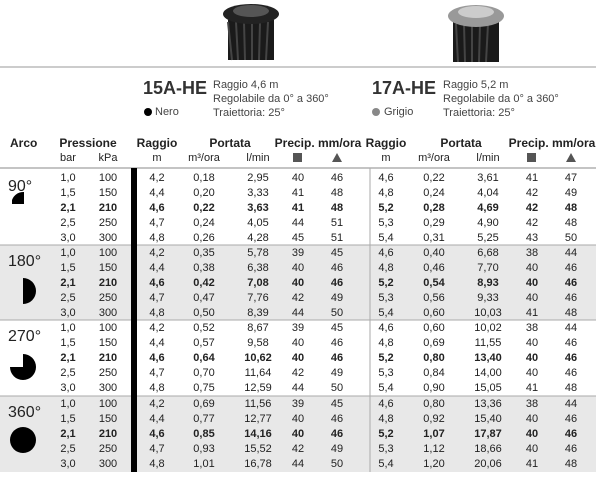 This screenshot has width=596, height=480. I want to click on header-unit: bar, so click(68, 158).